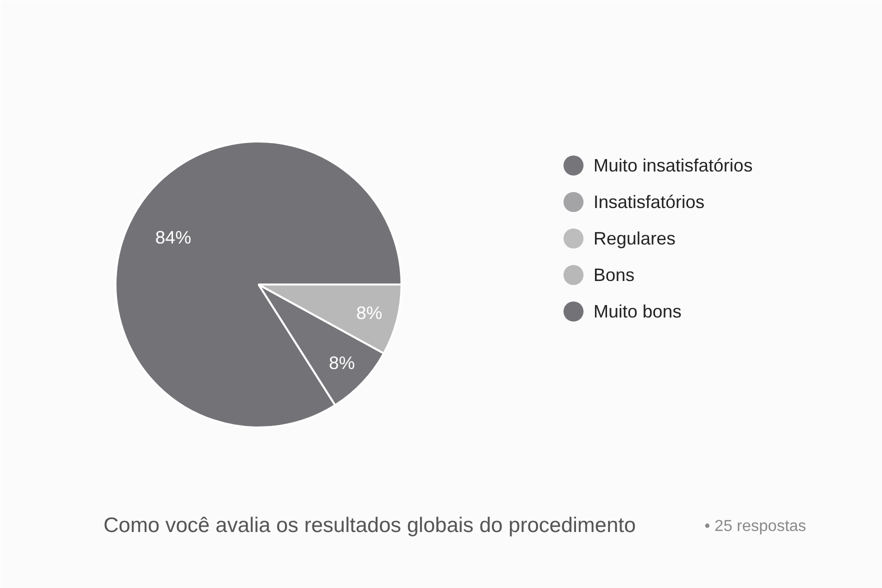  I want to click on legend-label: Insatisfatórios, so click(649, 202).